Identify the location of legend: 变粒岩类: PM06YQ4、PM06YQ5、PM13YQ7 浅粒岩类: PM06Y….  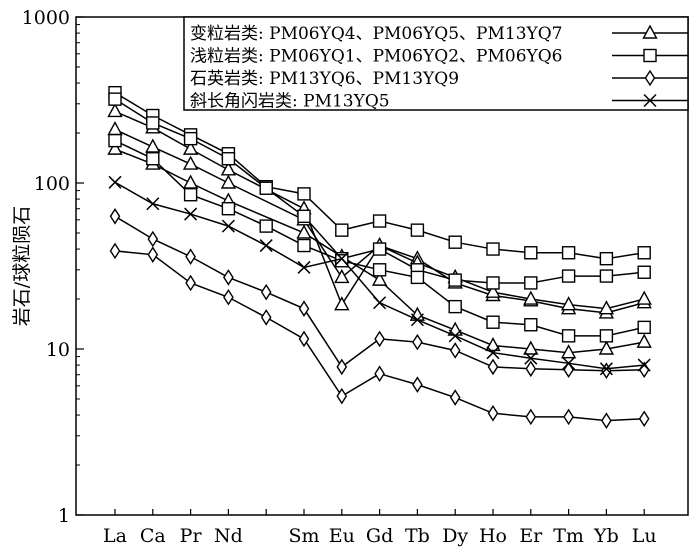
(436, 64).